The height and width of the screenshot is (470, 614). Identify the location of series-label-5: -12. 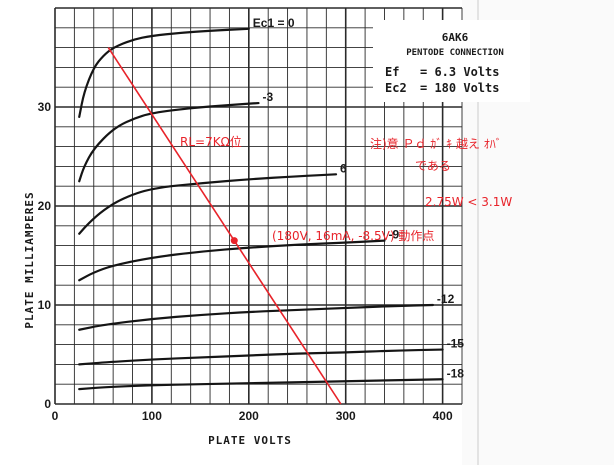
(446, 299).